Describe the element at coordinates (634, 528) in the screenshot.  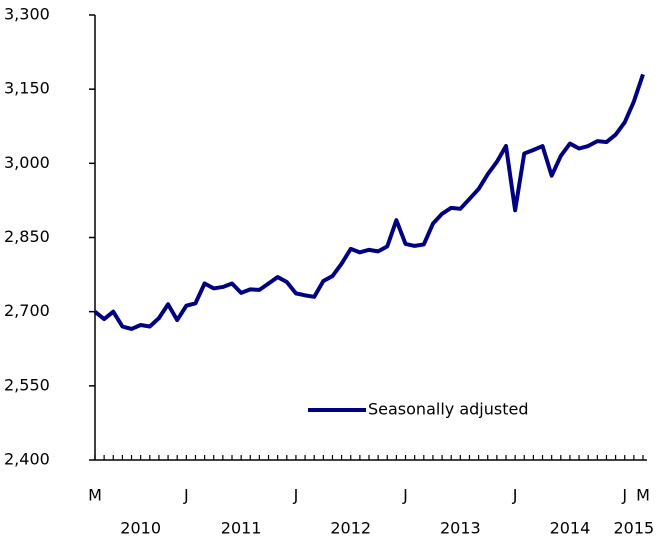
I see `year-label: 2015` at that location.